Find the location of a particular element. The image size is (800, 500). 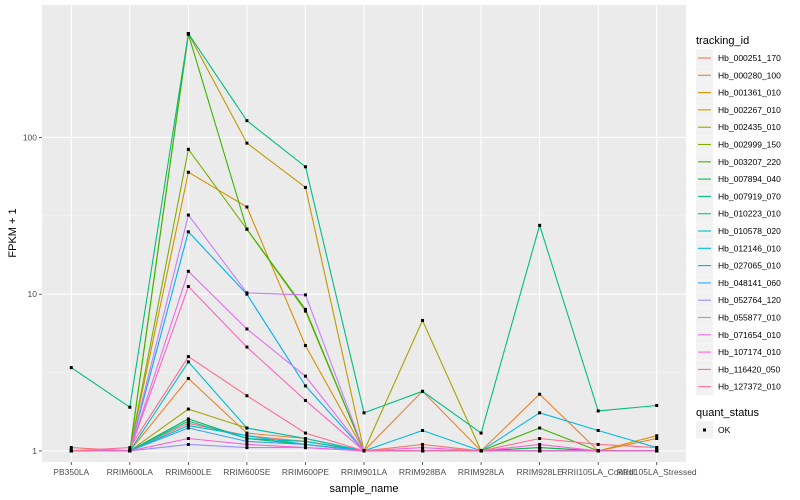

legend-label: Hb_010223_010 is located at coordinates (749, 214).